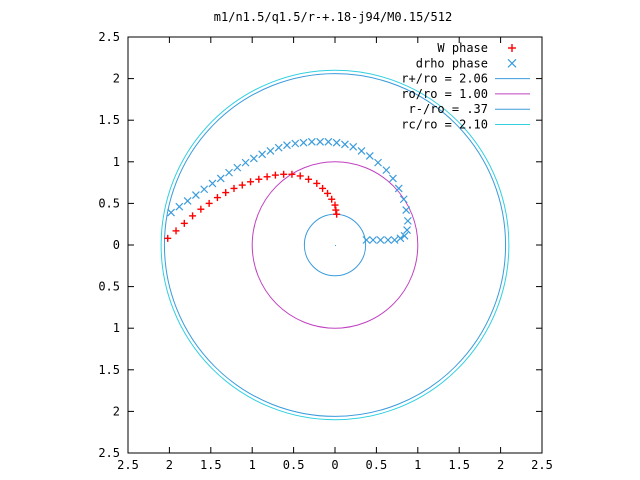  Describe the element at coordinates (109, 453) in the screenshot. I see `y-tick-label: 2.5` at that location.